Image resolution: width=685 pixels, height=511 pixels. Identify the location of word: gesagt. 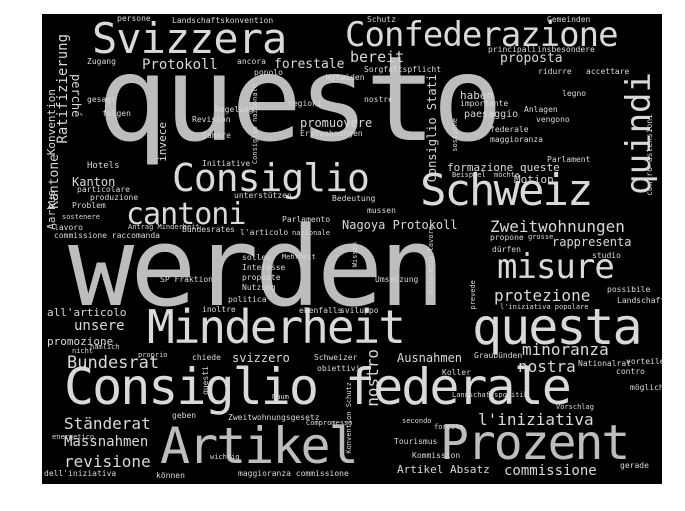
(101, 99).